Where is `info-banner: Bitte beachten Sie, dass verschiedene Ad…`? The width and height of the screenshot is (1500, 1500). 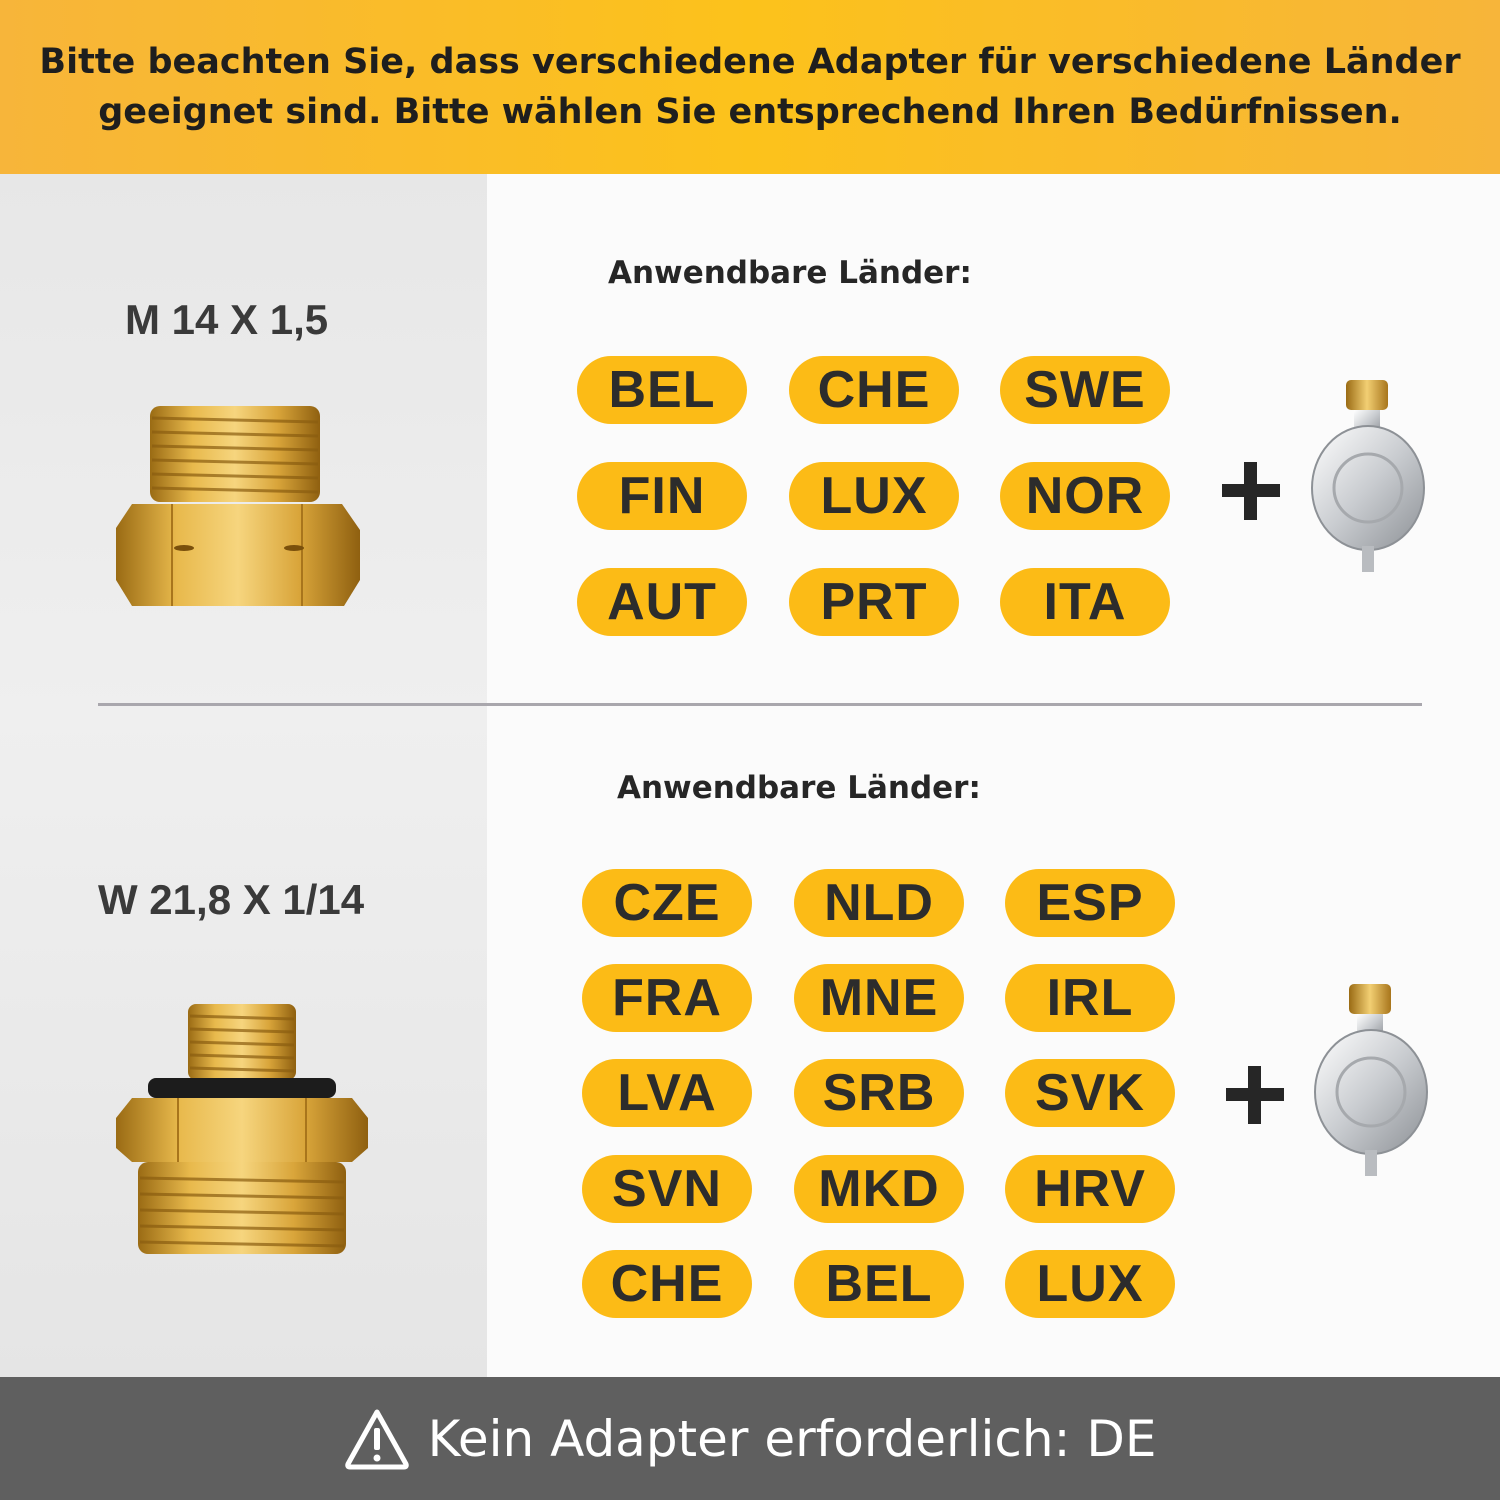
info-banner: Bitte beachten Sie, dass verschiedene Ad… is located at coordinates (750, 87).